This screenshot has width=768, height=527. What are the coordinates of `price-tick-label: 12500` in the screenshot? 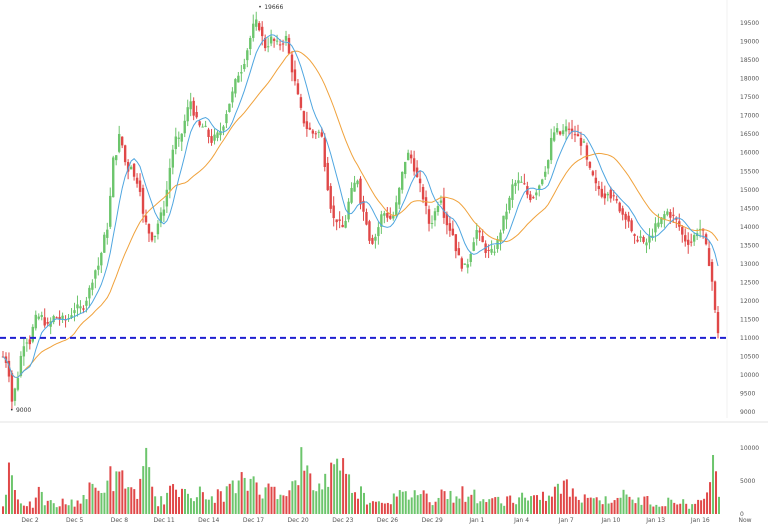 It's located at (749, 282).